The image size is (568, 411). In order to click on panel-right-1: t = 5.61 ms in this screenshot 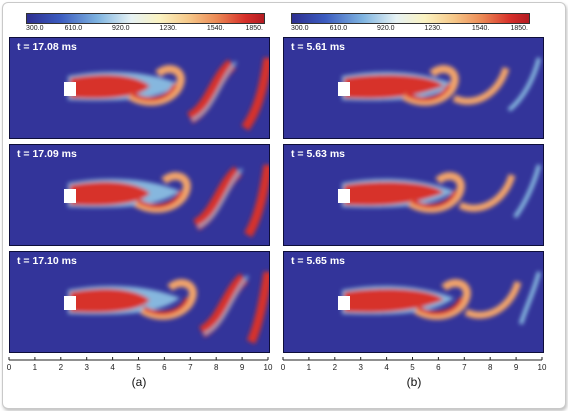, I will do `click(413, 88)`.